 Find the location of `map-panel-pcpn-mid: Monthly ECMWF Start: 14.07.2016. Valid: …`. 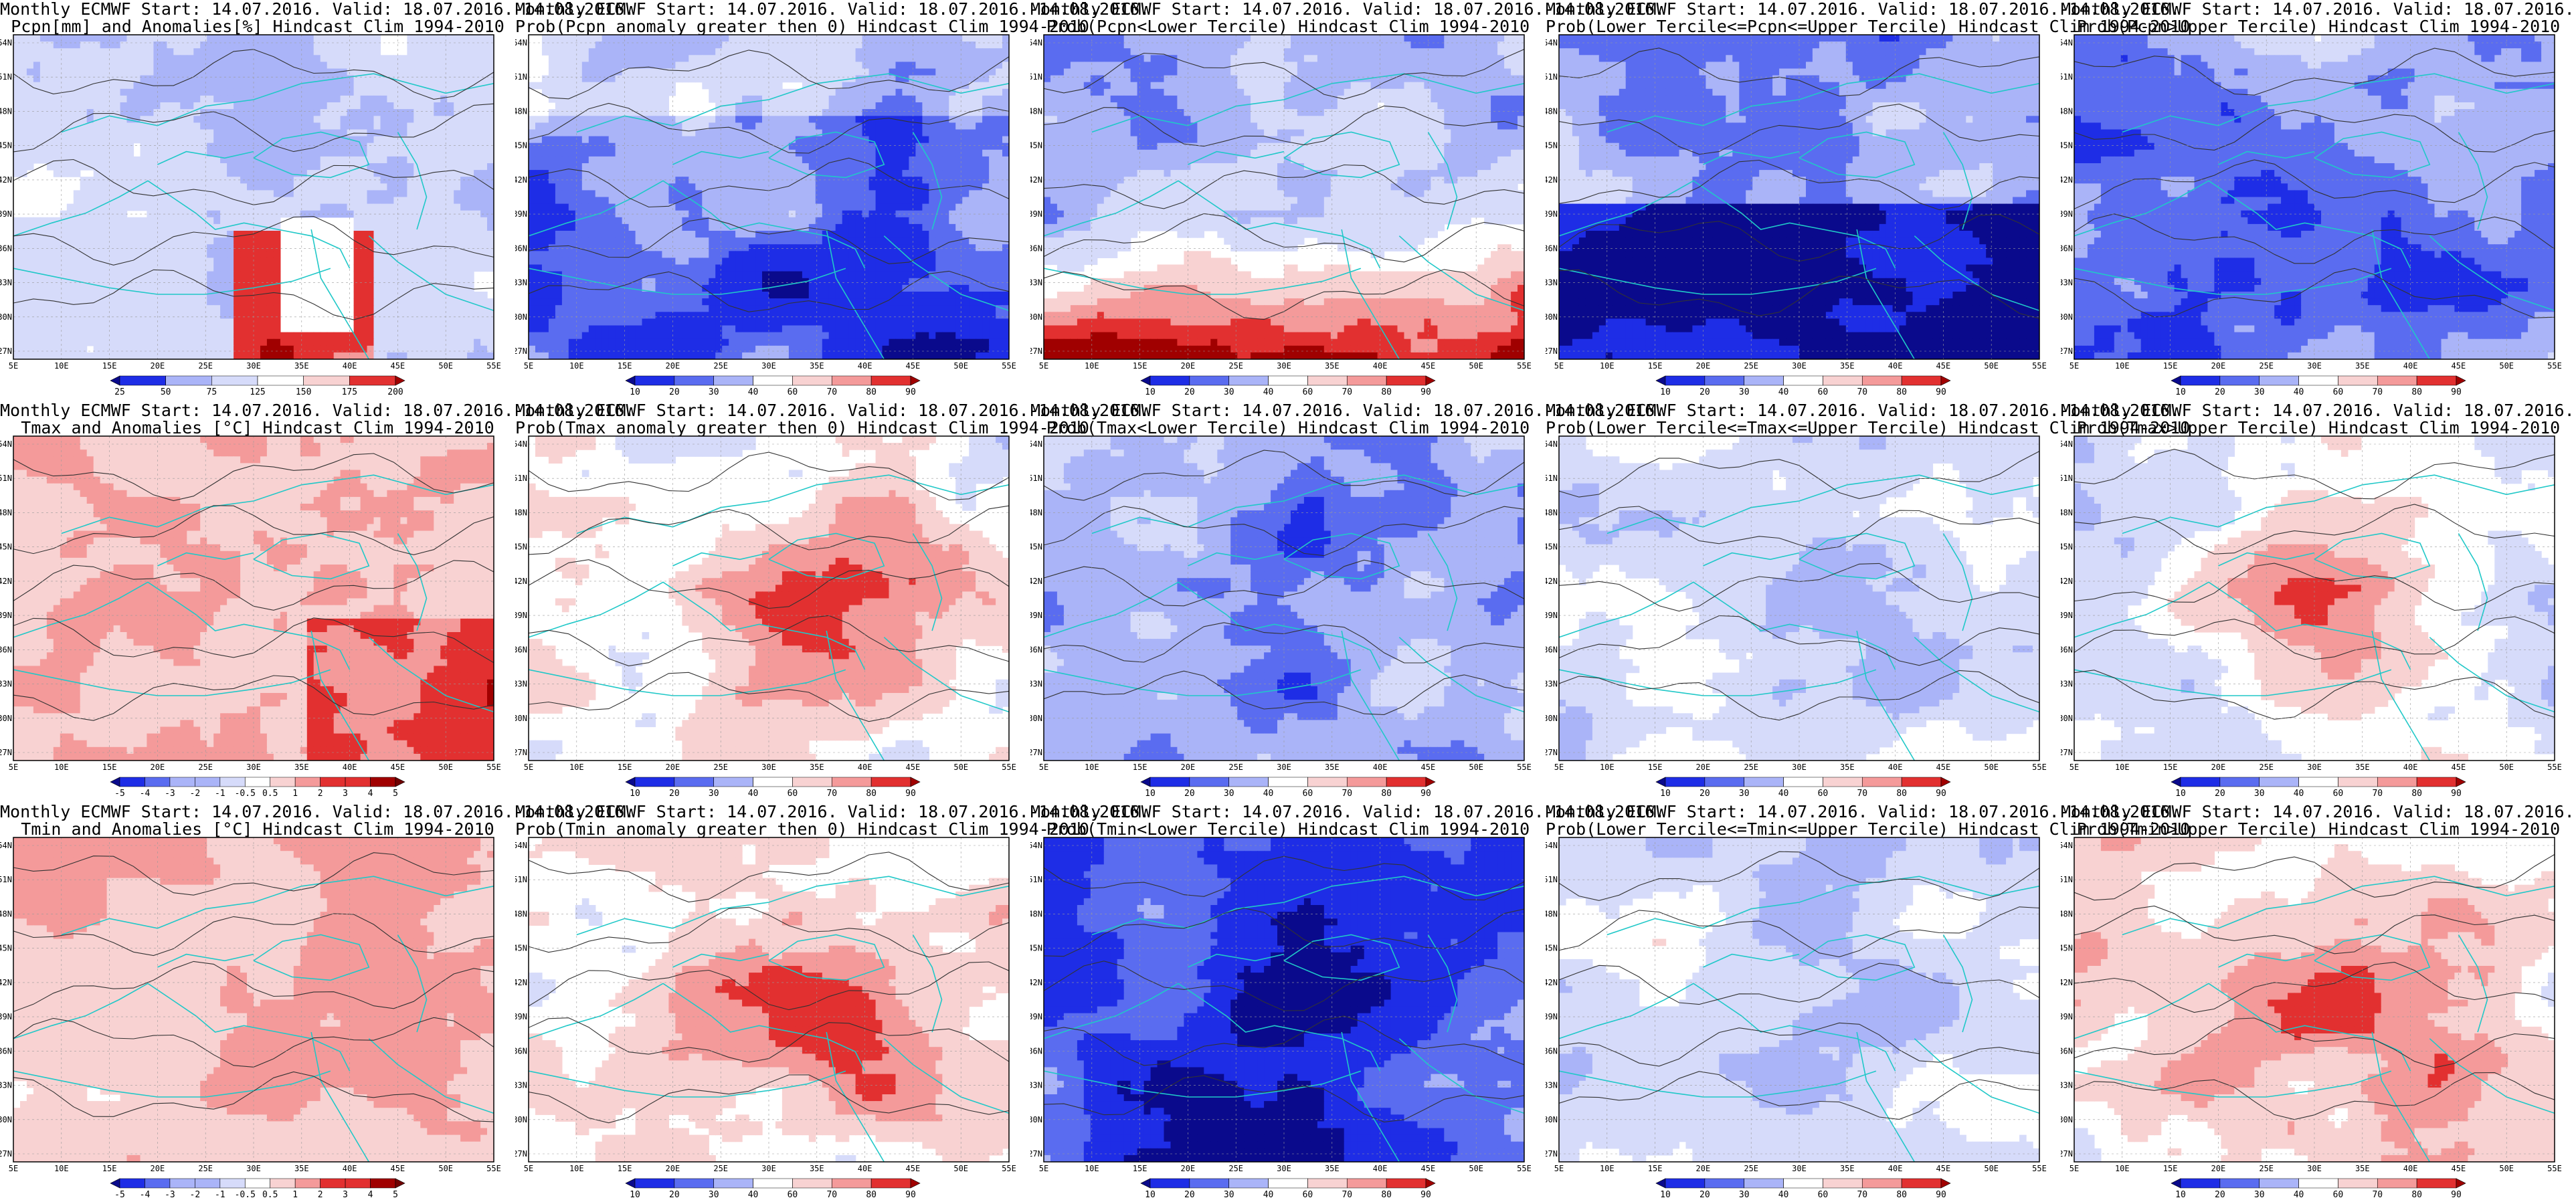

map-panel-pcpn-mid: Monthly ECMWF Start: 14.07.2016. Valid: … is located at coordinates (1868, 200).